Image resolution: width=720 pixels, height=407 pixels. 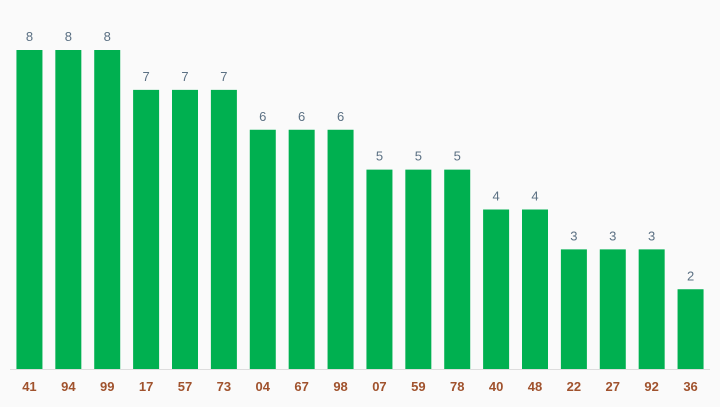 I want to click on category-label-41: 41, so click(x=29, y=386).